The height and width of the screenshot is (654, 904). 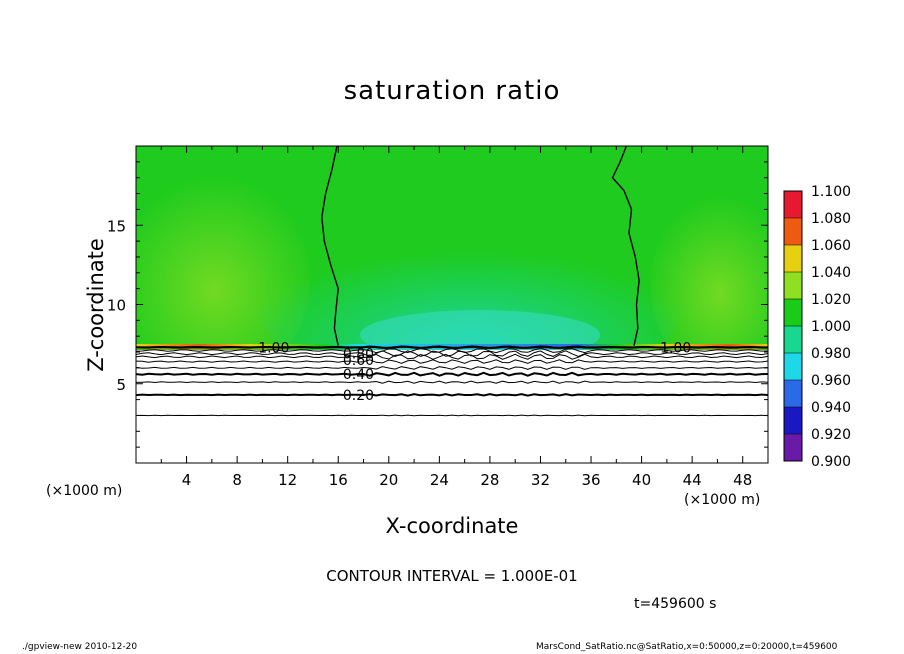 I want to click on y-tick-label: 10, so click(x=116, y=306).